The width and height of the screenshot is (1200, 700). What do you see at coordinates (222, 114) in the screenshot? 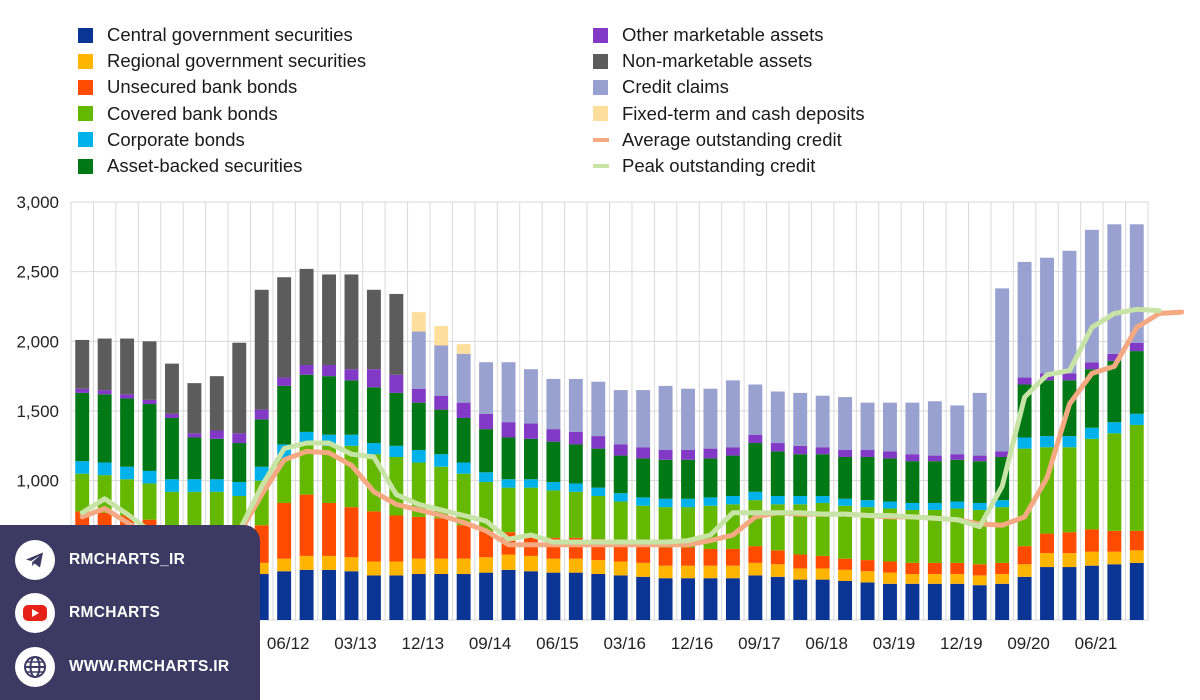
I see `legend-item-covered: Covered bank bonds` at bounding box center [222, 114].